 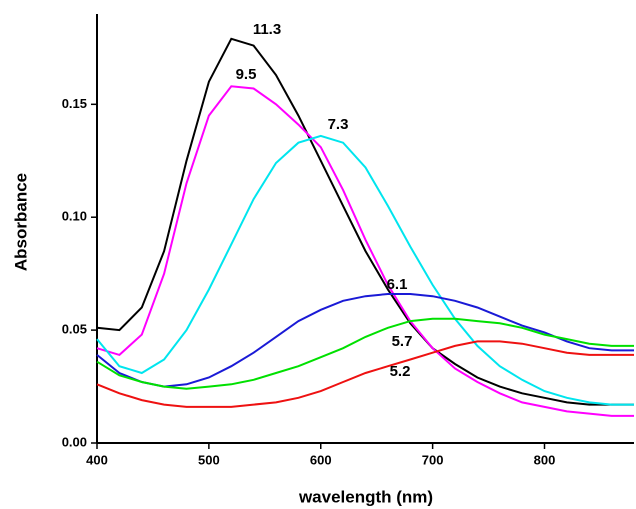 I want to click on y-tick-label: 0.15, so click(x=74, y=103).